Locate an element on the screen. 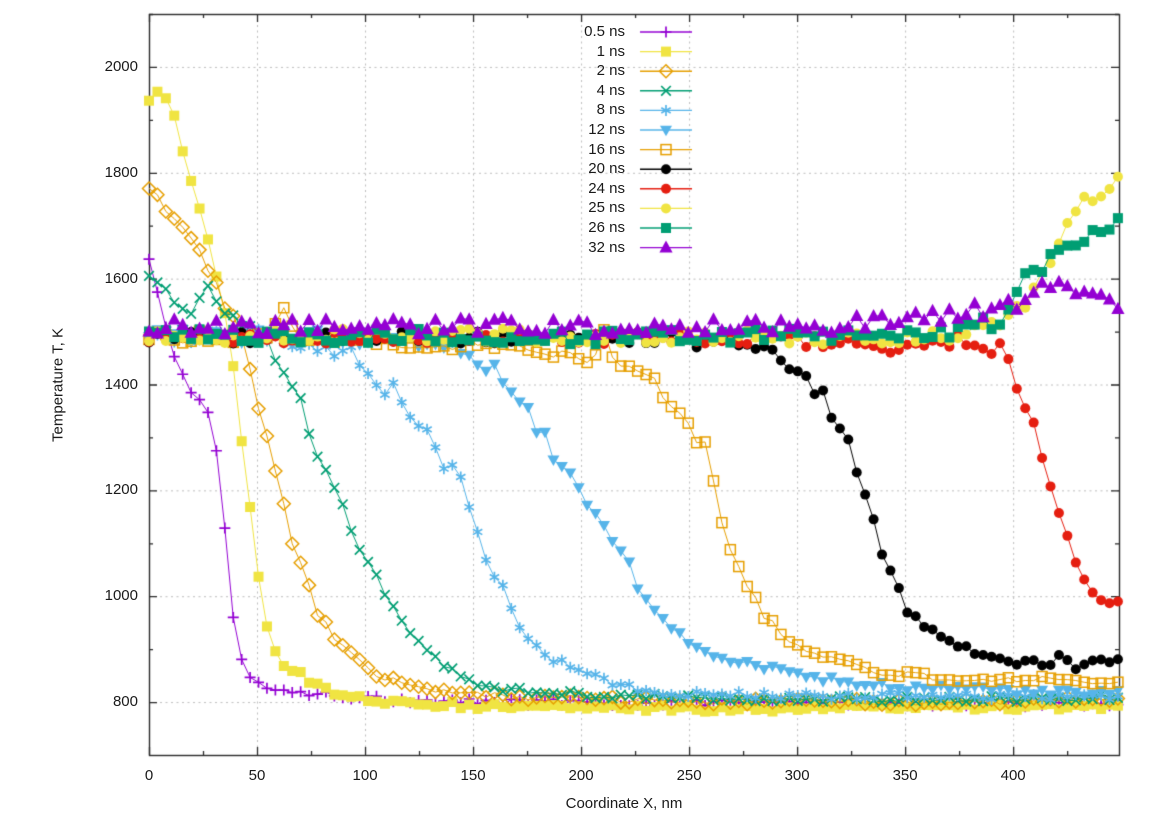  y-tick-label: 1800 is located at coordinates (121, 172).